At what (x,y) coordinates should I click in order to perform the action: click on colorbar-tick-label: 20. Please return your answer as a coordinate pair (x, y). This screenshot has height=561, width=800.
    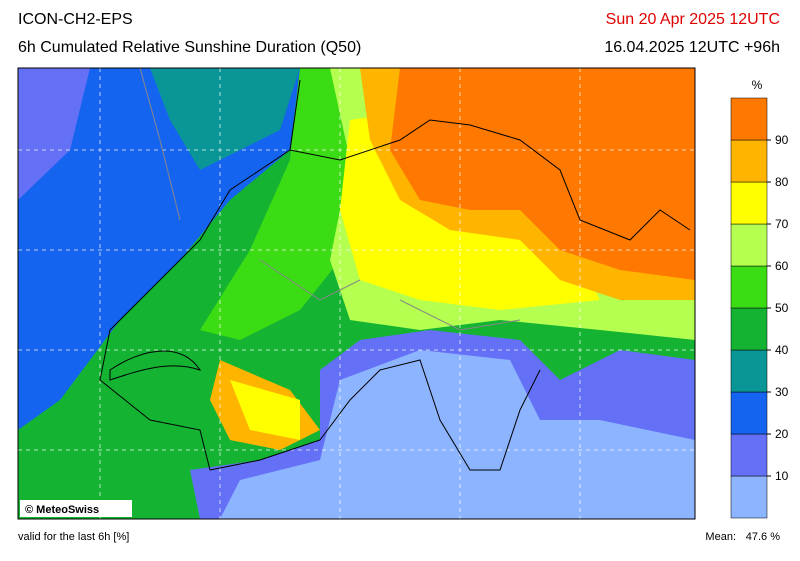
    Looking at the image, I should click on (782, 434).